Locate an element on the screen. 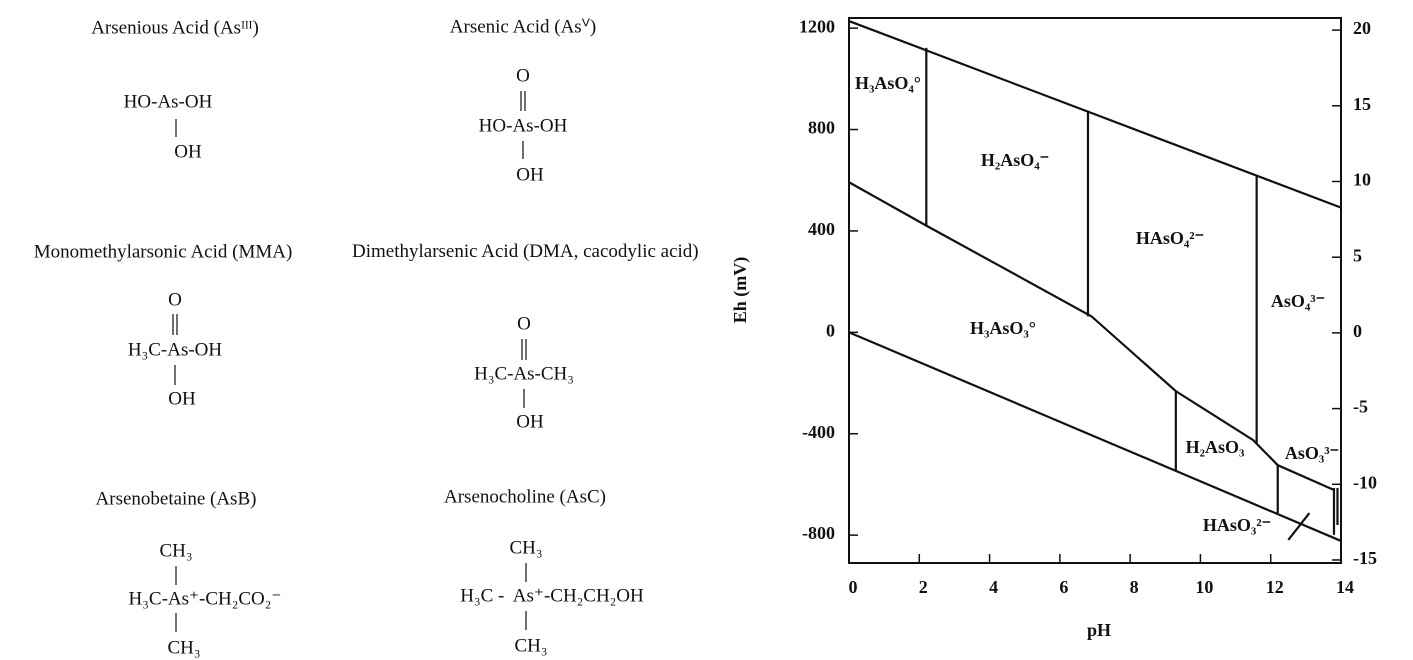 This screenshot has height=660, width=1413. y-axis-title: Eh (mV) is located at coordinates (740, 290).